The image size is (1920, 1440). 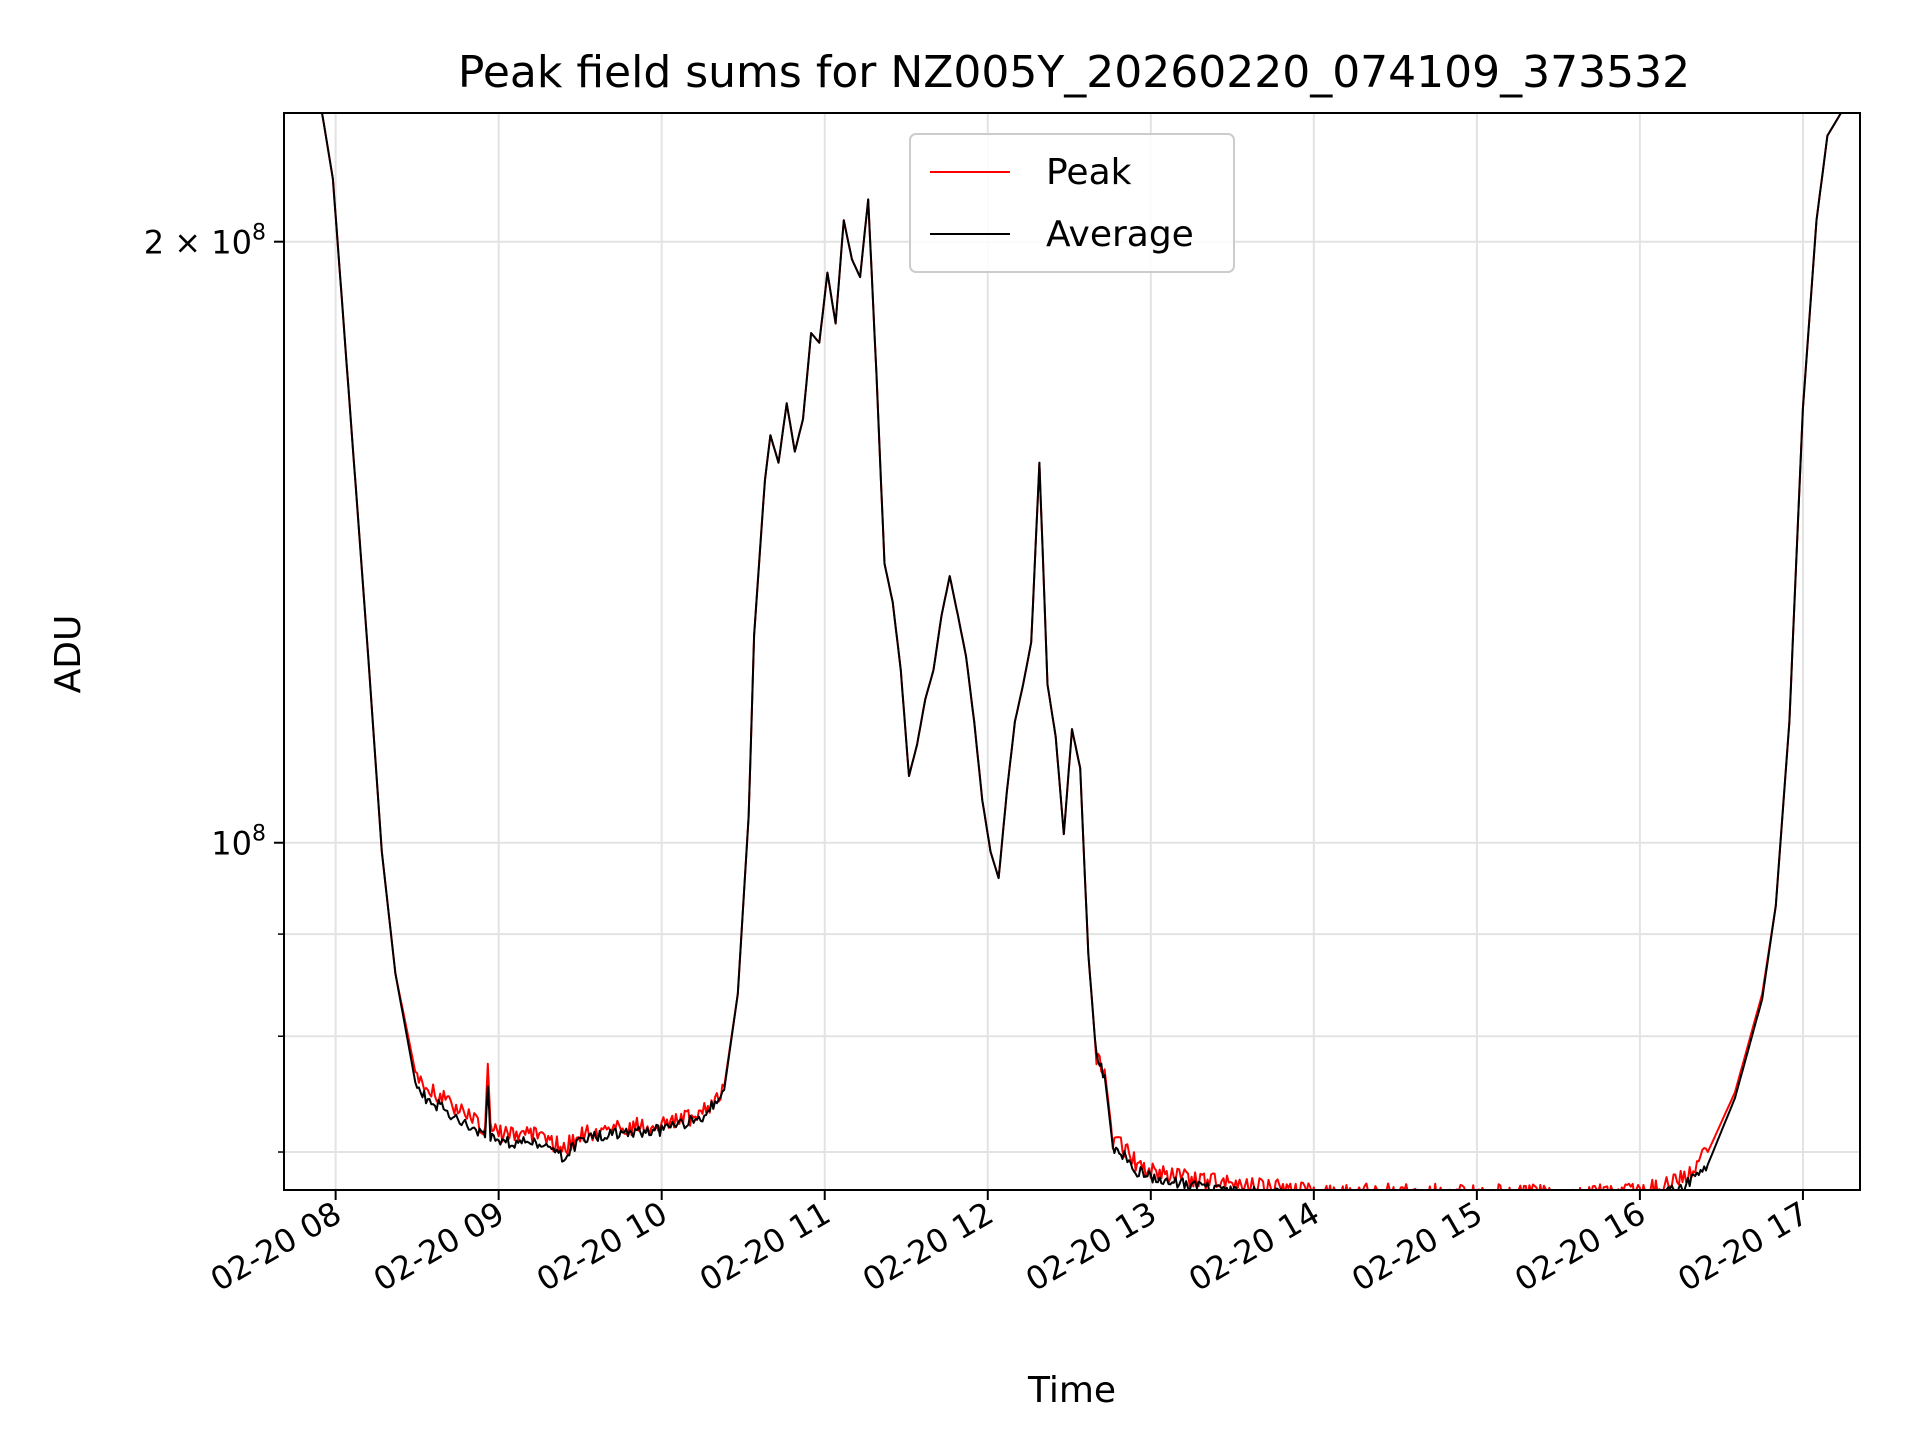 I want to click on legend-peak-label: Peak, so click(x=1089, y=172).